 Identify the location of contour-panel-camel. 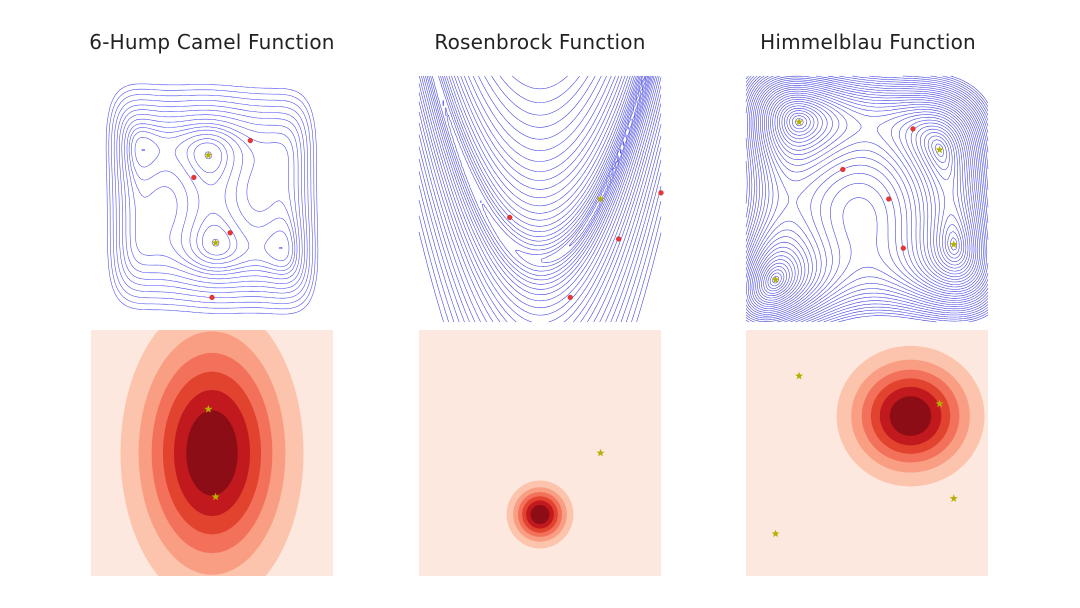
(212, 199).